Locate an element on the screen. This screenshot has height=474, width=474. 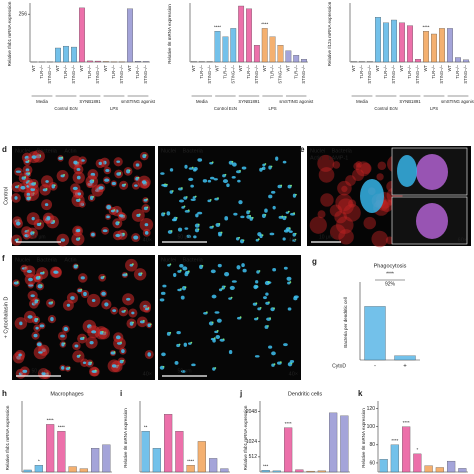
stain-label: Actin is located at coordinates (70, 151).